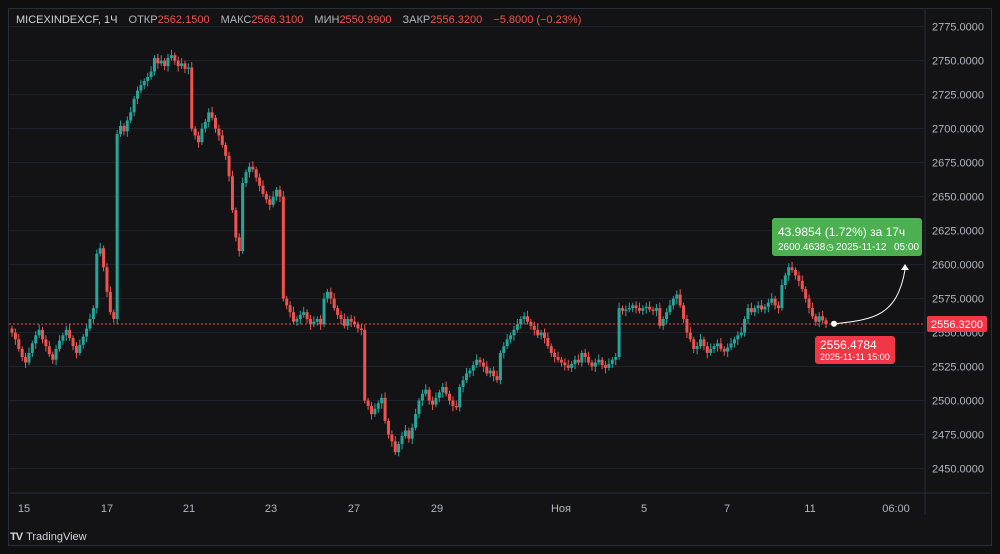 The image size is (1000, 554). I want to click on y-tick-label: 2700.0000, so click(958, 130).